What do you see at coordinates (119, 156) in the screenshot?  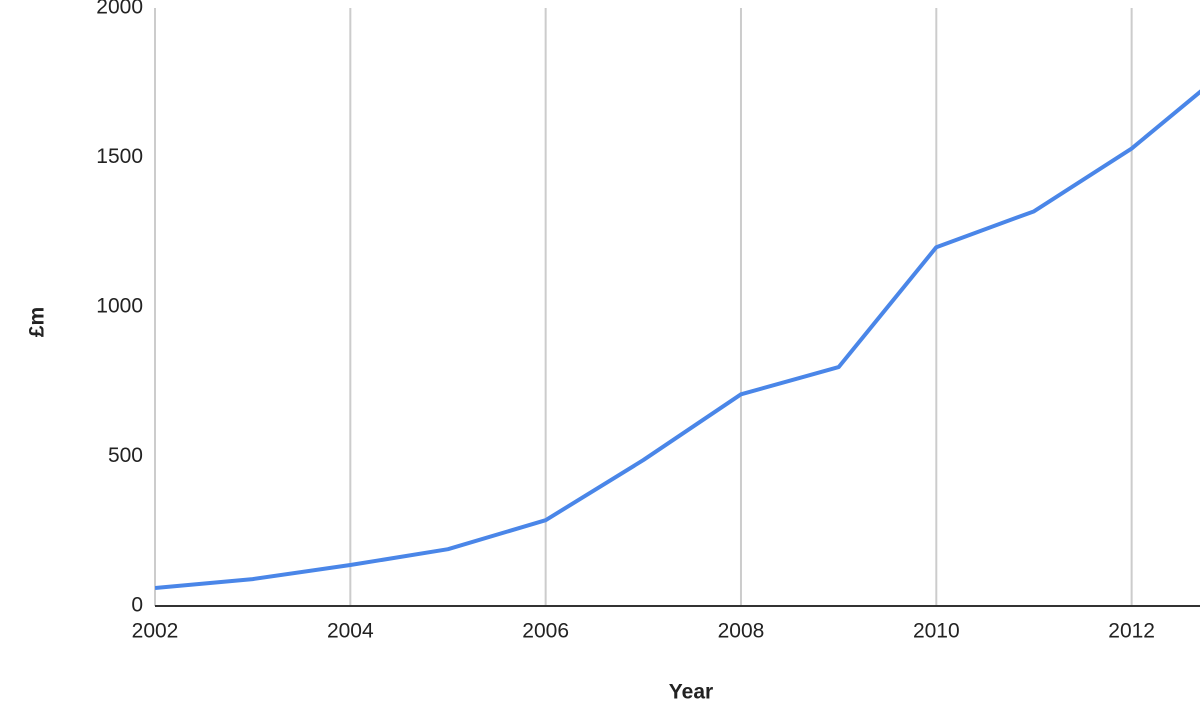 I see `y-tick-label: 1500` at bounding box center [119, 156].